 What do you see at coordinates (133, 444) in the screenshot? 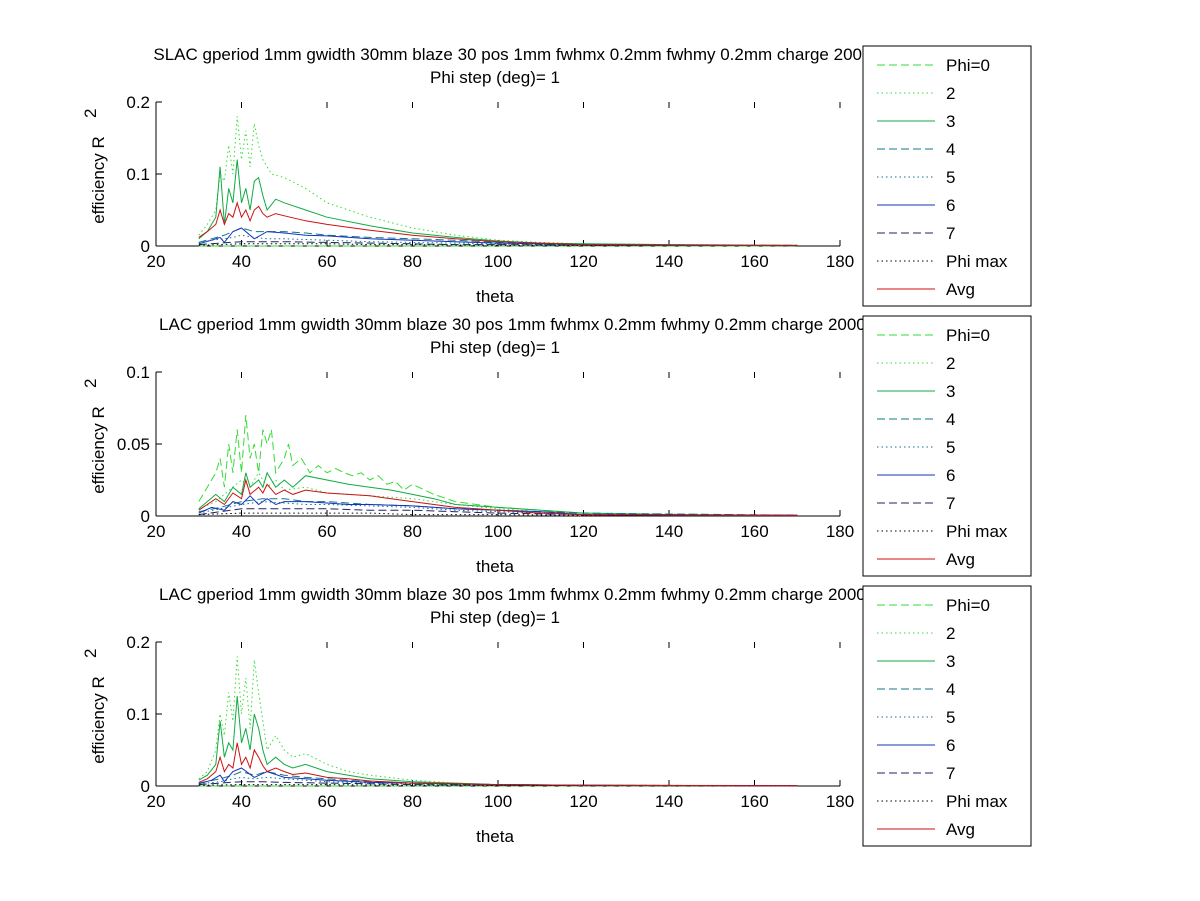
I see `y-tick-label: 0.05` at bounding box center [133, 444].